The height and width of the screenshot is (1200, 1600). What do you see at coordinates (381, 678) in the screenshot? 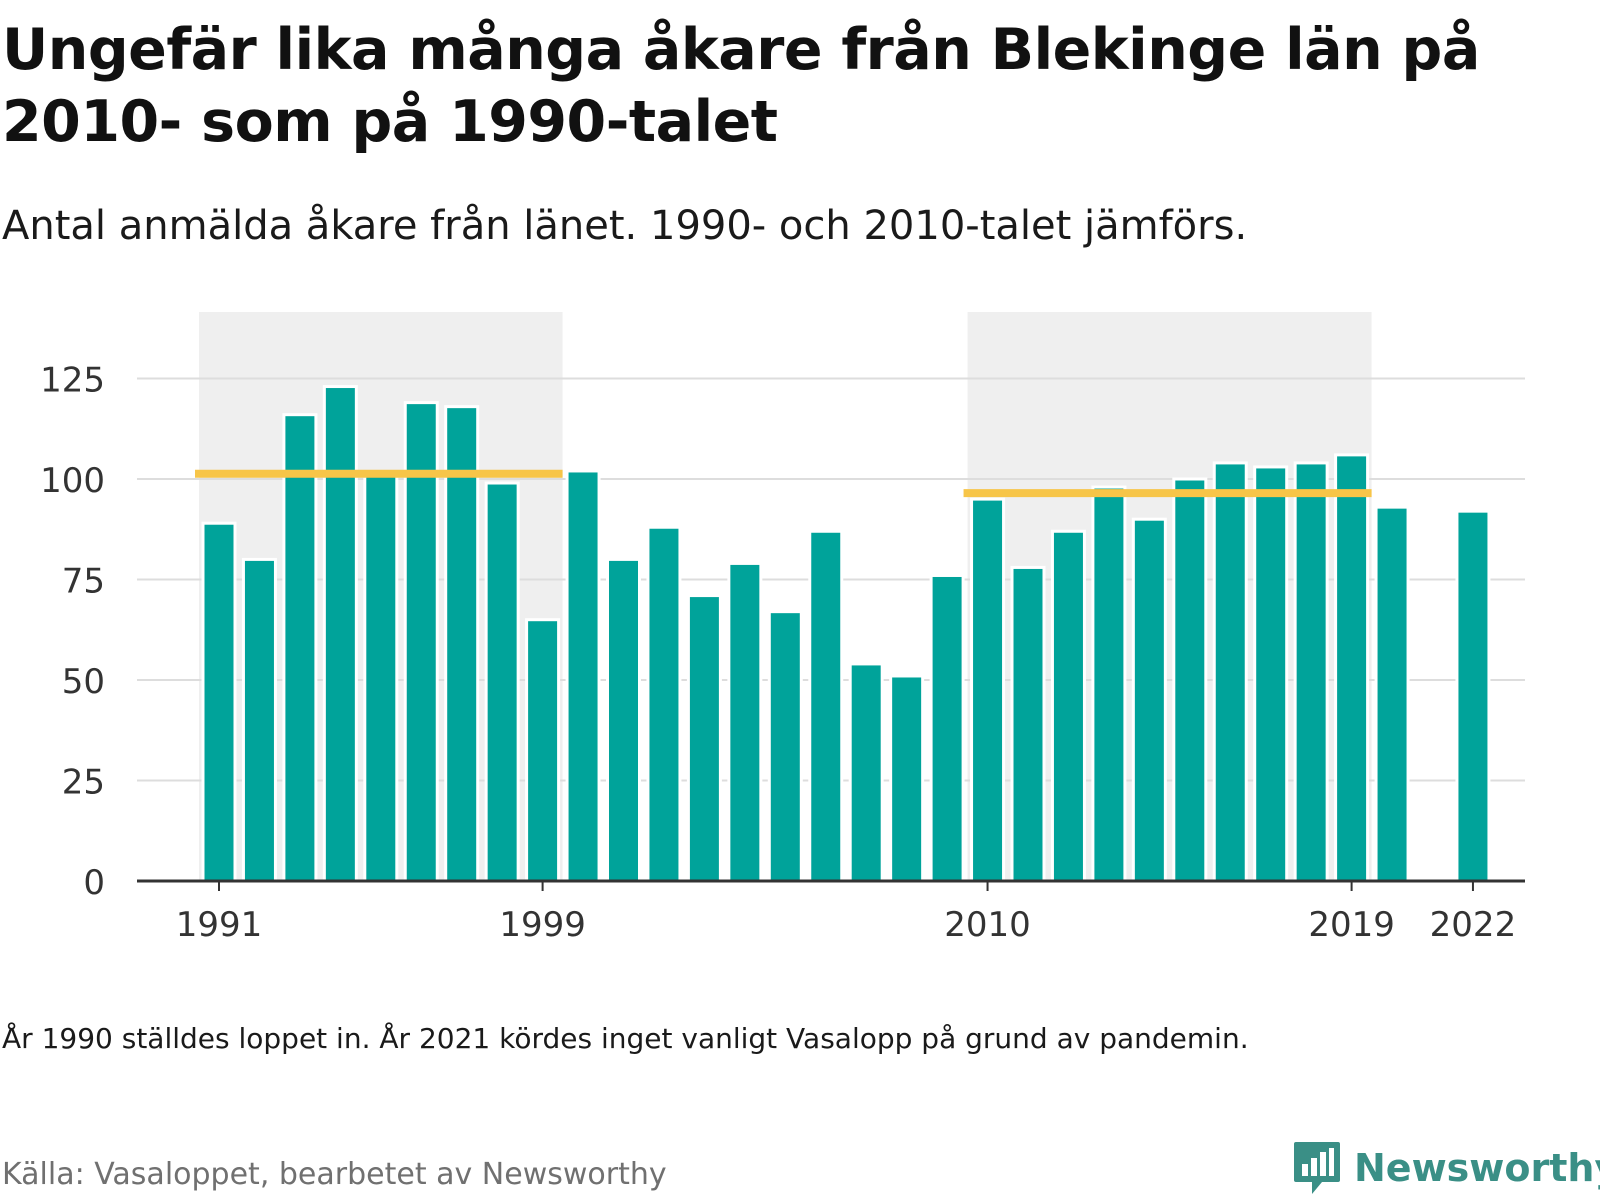
I see `bar-1995` at bounding box center [381, 678].